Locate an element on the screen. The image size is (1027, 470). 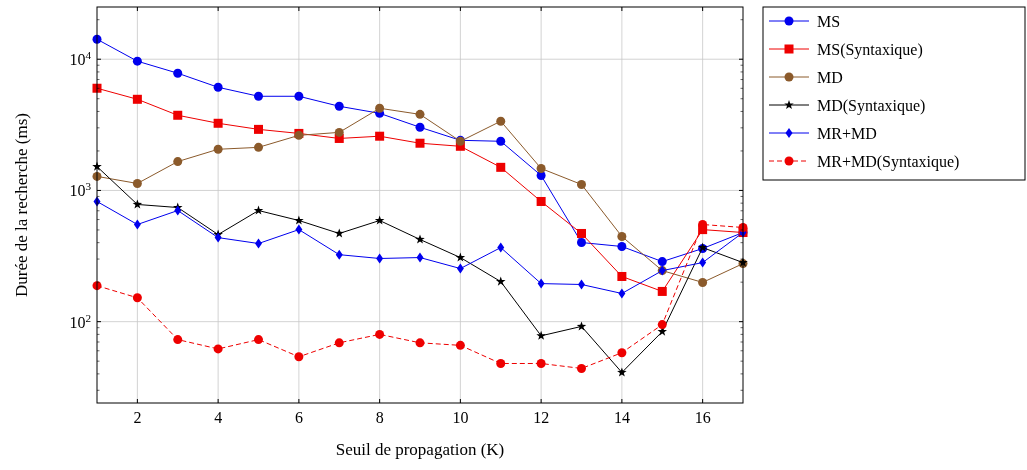
legend-label: MD(Syntaxique) is located at coordinates (871, 106).